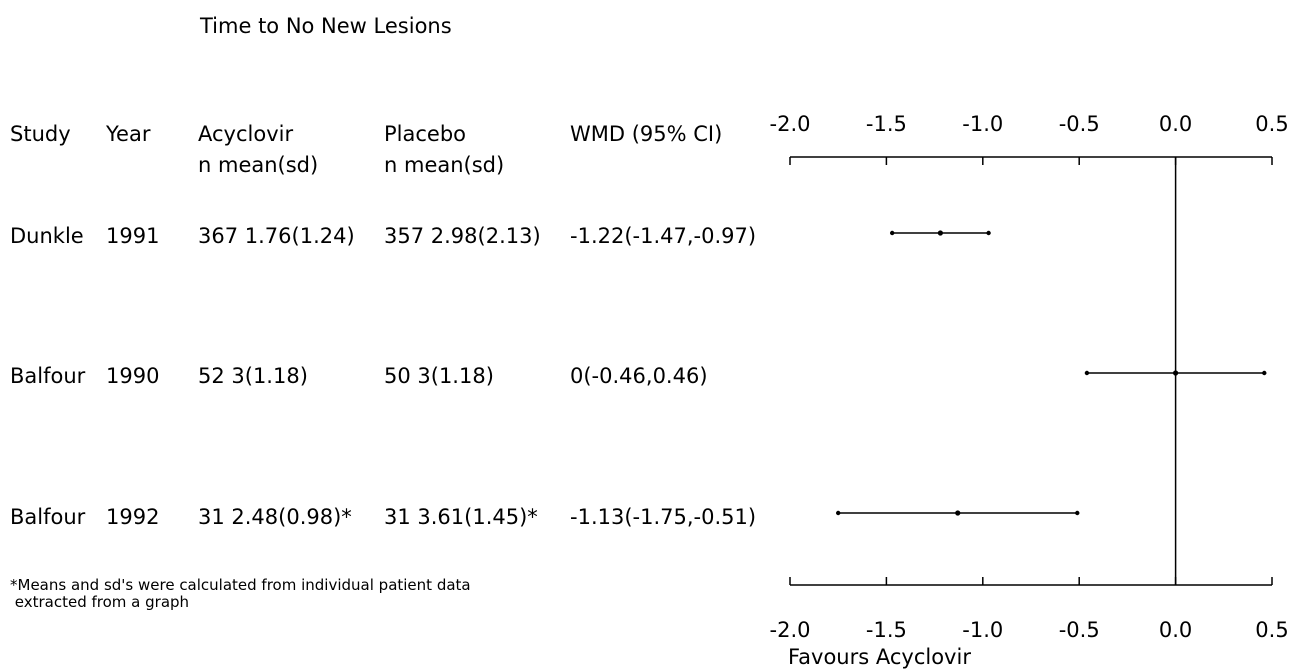 The image size is (1293, 671). What do you see at coordinates (790, 124) in the screenshot?
I see `top-tick-label-0: -2.0` at bounding box center [790, 124].